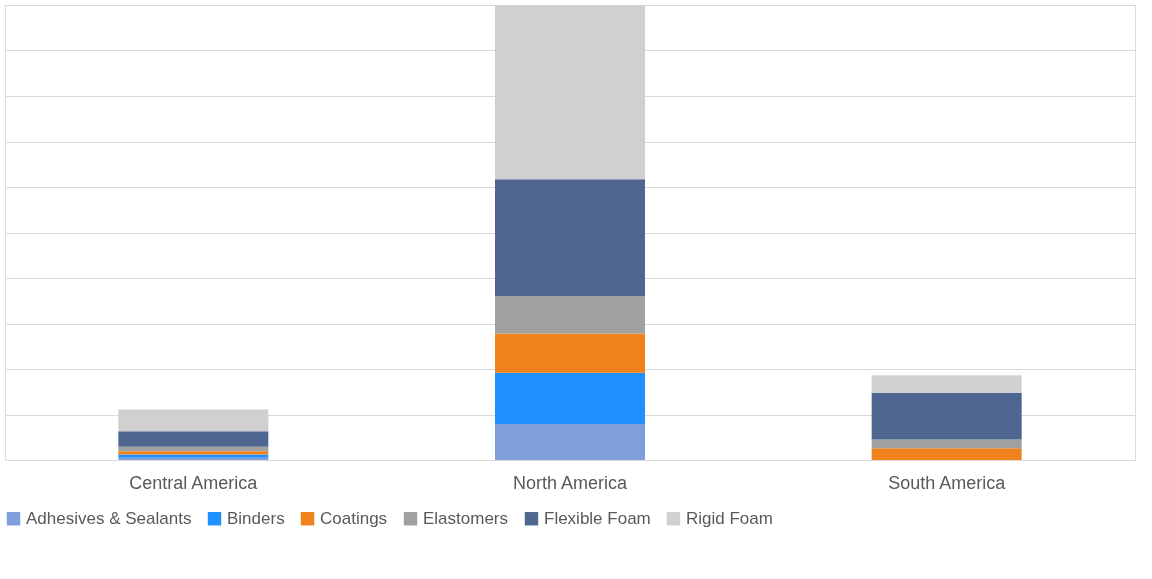 The width and height of the screenshot is (1152, 579). I want to click on legend-label: Flexible Foam, so click(597, 518).